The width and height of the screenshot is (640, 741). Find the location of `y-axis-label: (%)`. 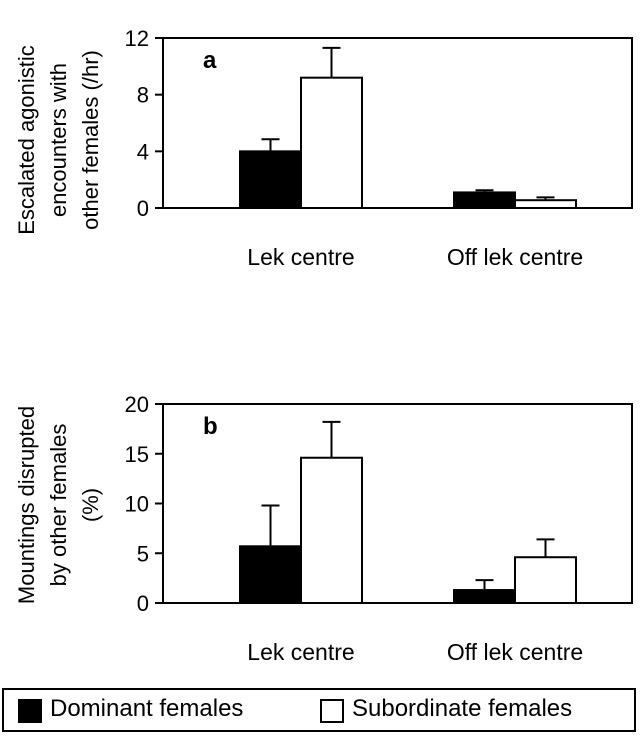

y-axis-label: (%) is located at coordinates (90, 505).